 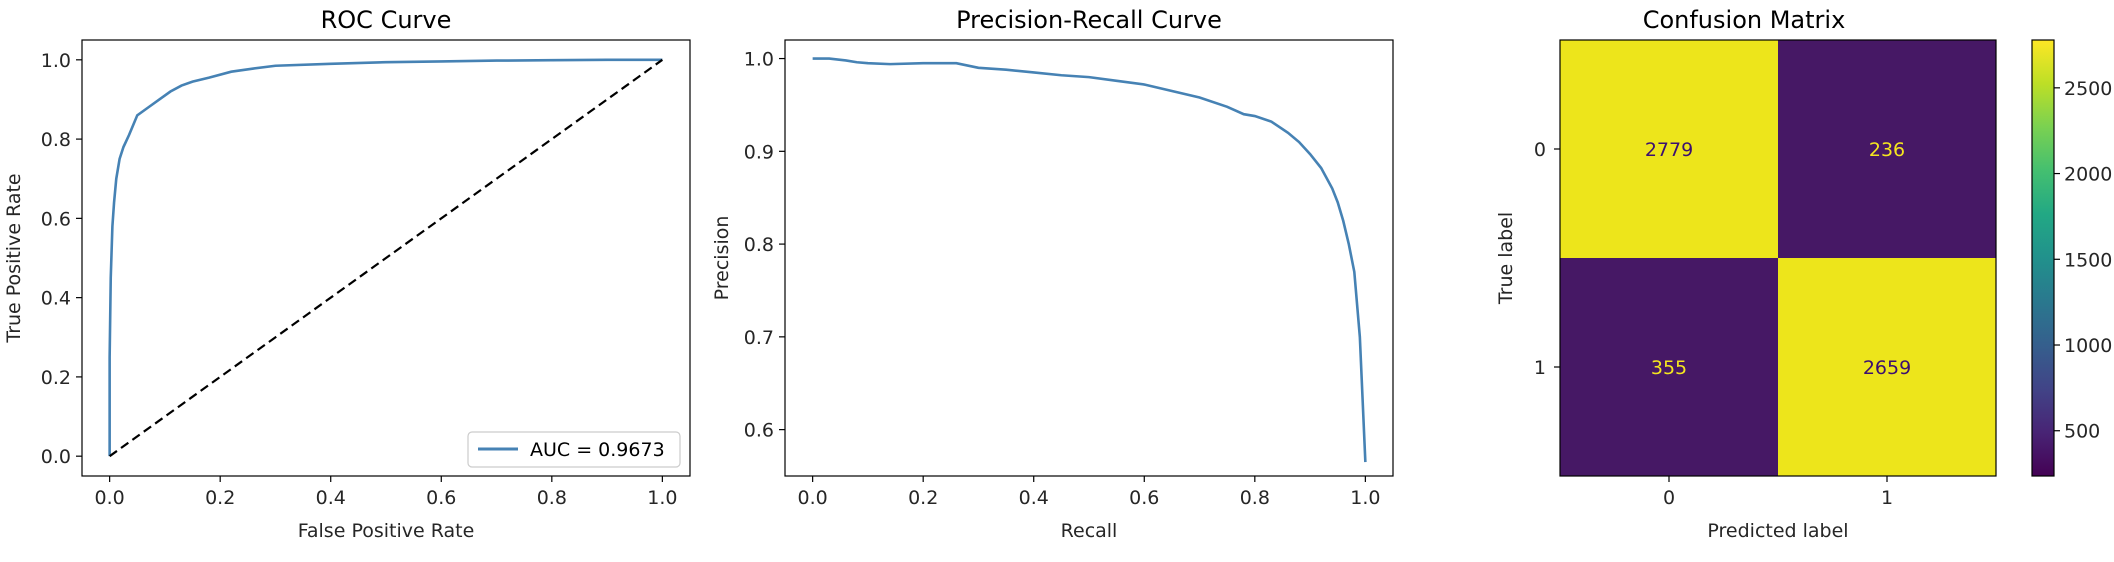 What do you see at coordinates (441, 498) in the screenshot?
I see `roc-x-tick-label: 0.6` at bounding box center [441, 498].